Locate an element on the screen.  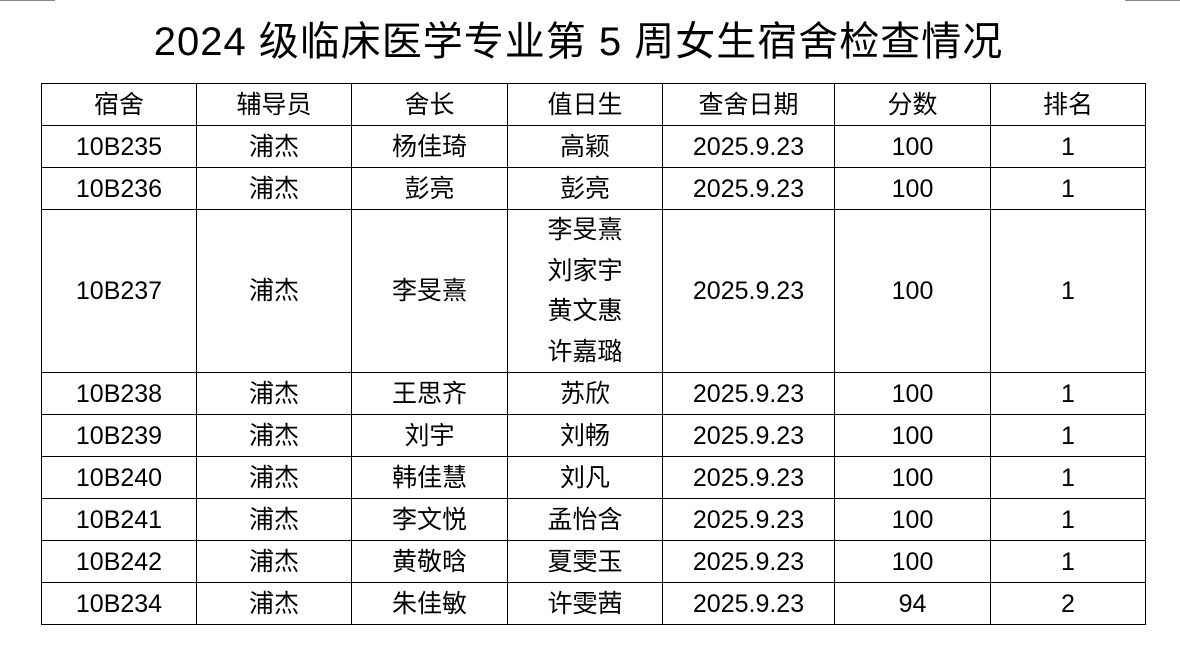
table-row: 10B238 浦杰 王思齐 苏欣 2025.9.23 100 1 is located at coordinates (593, 393).